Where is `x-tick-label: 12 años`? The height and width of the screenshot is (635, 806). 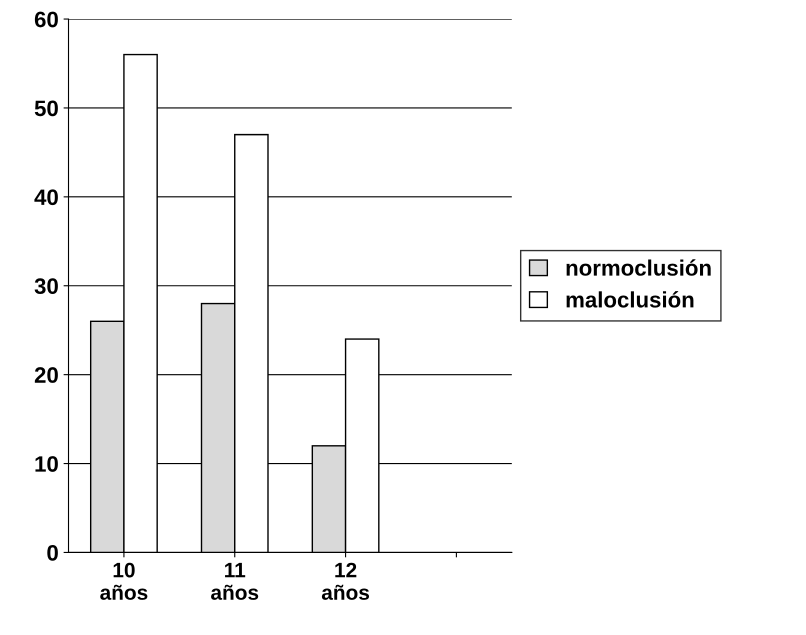 x-tick-label: 12 años is located at coordinates (346, 581).